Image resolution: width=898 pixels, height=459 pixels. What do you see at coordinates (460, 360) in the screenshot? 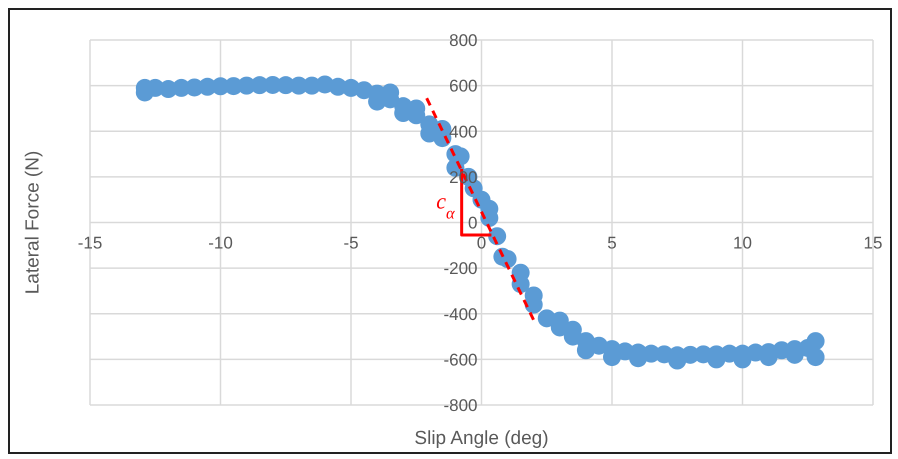
I see `y-tick-label: -600` at bounding box center [460, 360].